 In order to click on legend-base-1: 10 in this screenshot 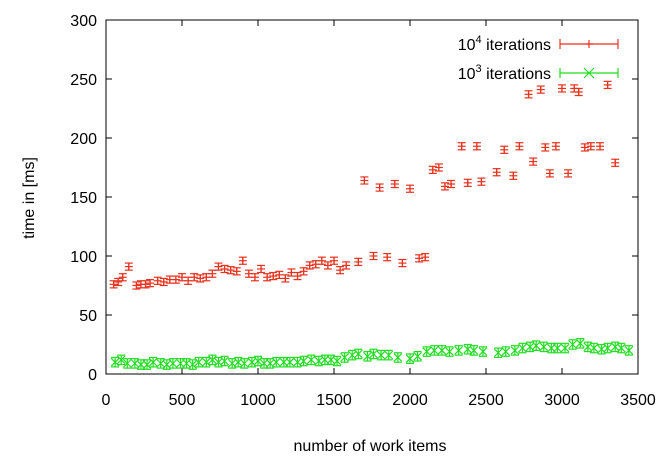, I will do `click(467, 45)`.